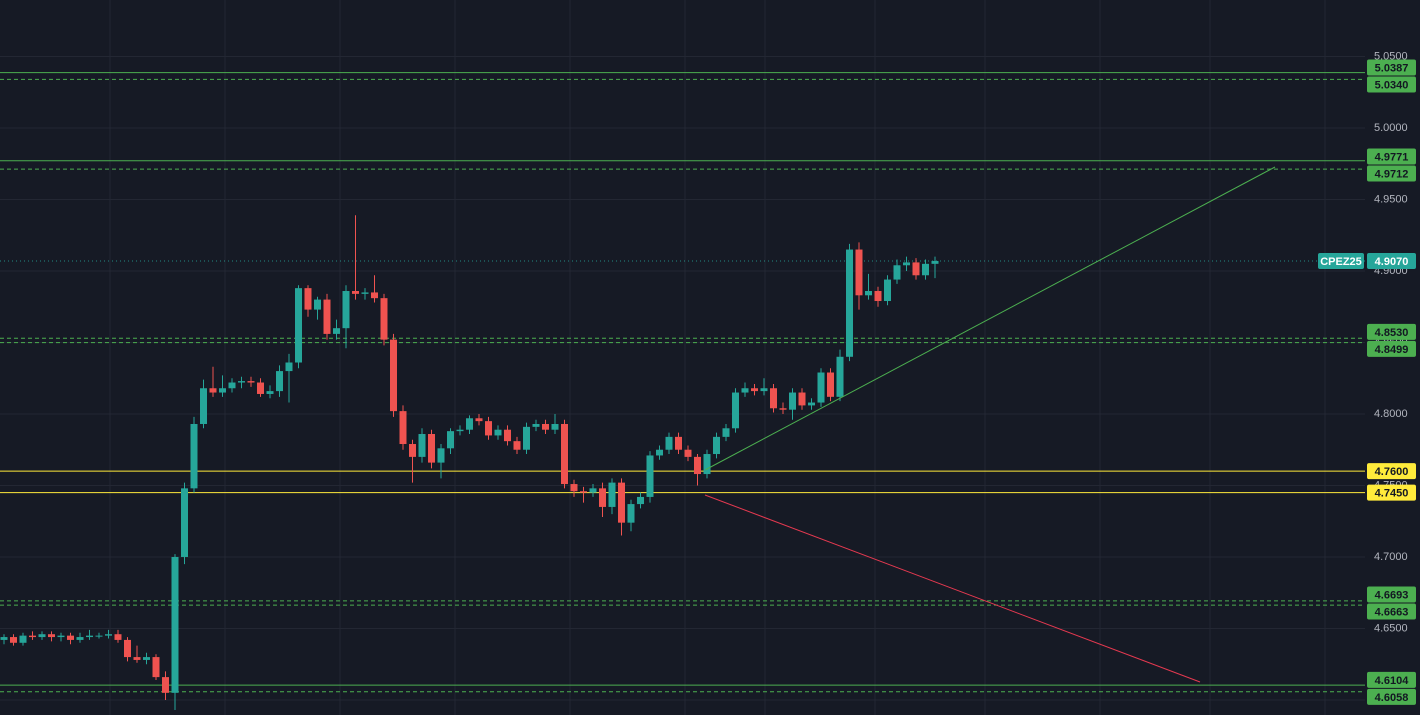 The height and width of the screenshot is (715, 1420). I want to click on y-tick-label: 4.9500, so click(1391, 199).